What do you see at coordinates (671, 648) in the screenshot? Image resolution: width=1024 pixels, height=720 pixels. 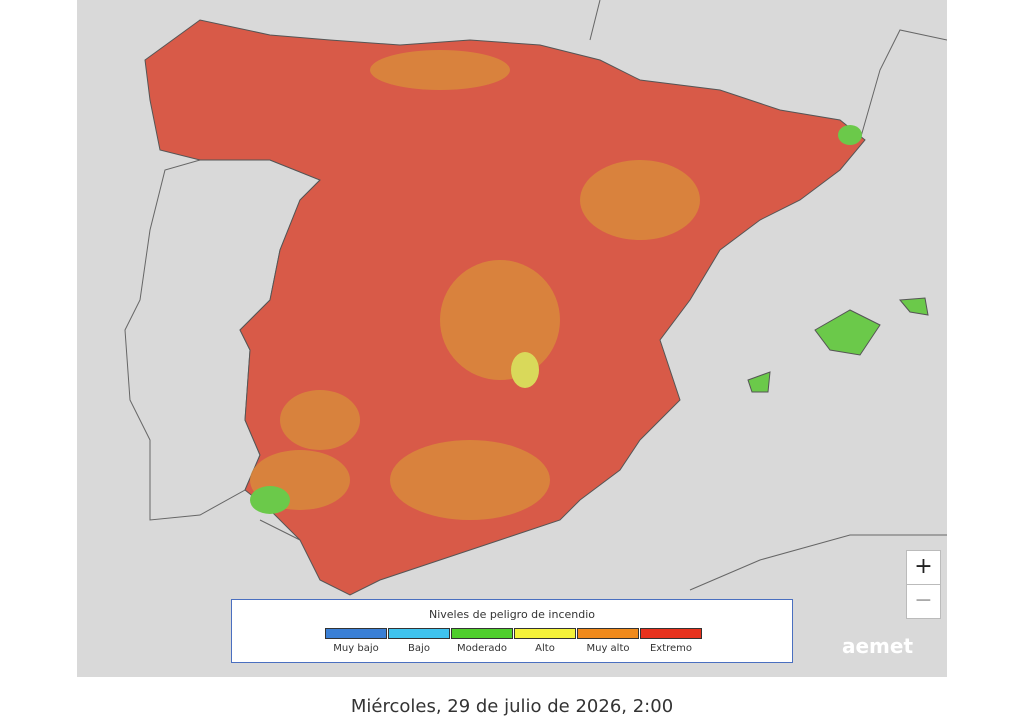 I see `legend-label: Extremo` at bounding box center [671, 648].